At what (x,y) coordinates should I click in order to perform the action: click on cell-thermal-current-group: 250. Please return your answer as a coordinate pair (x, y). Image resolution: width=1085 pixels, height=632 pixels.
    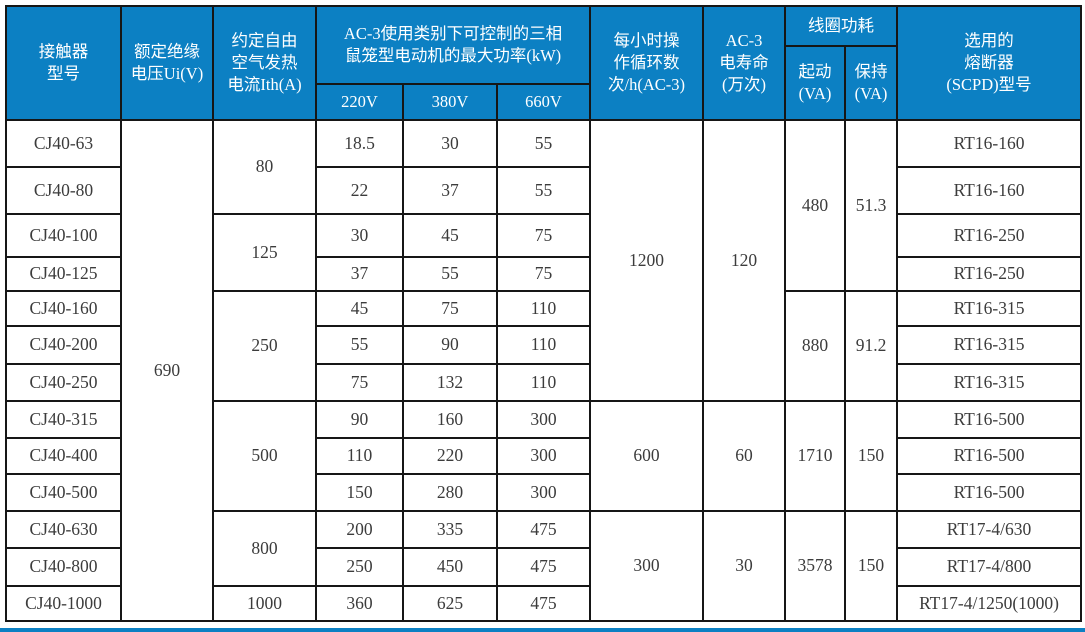
    Looking at the image, I should click on (264, 346).